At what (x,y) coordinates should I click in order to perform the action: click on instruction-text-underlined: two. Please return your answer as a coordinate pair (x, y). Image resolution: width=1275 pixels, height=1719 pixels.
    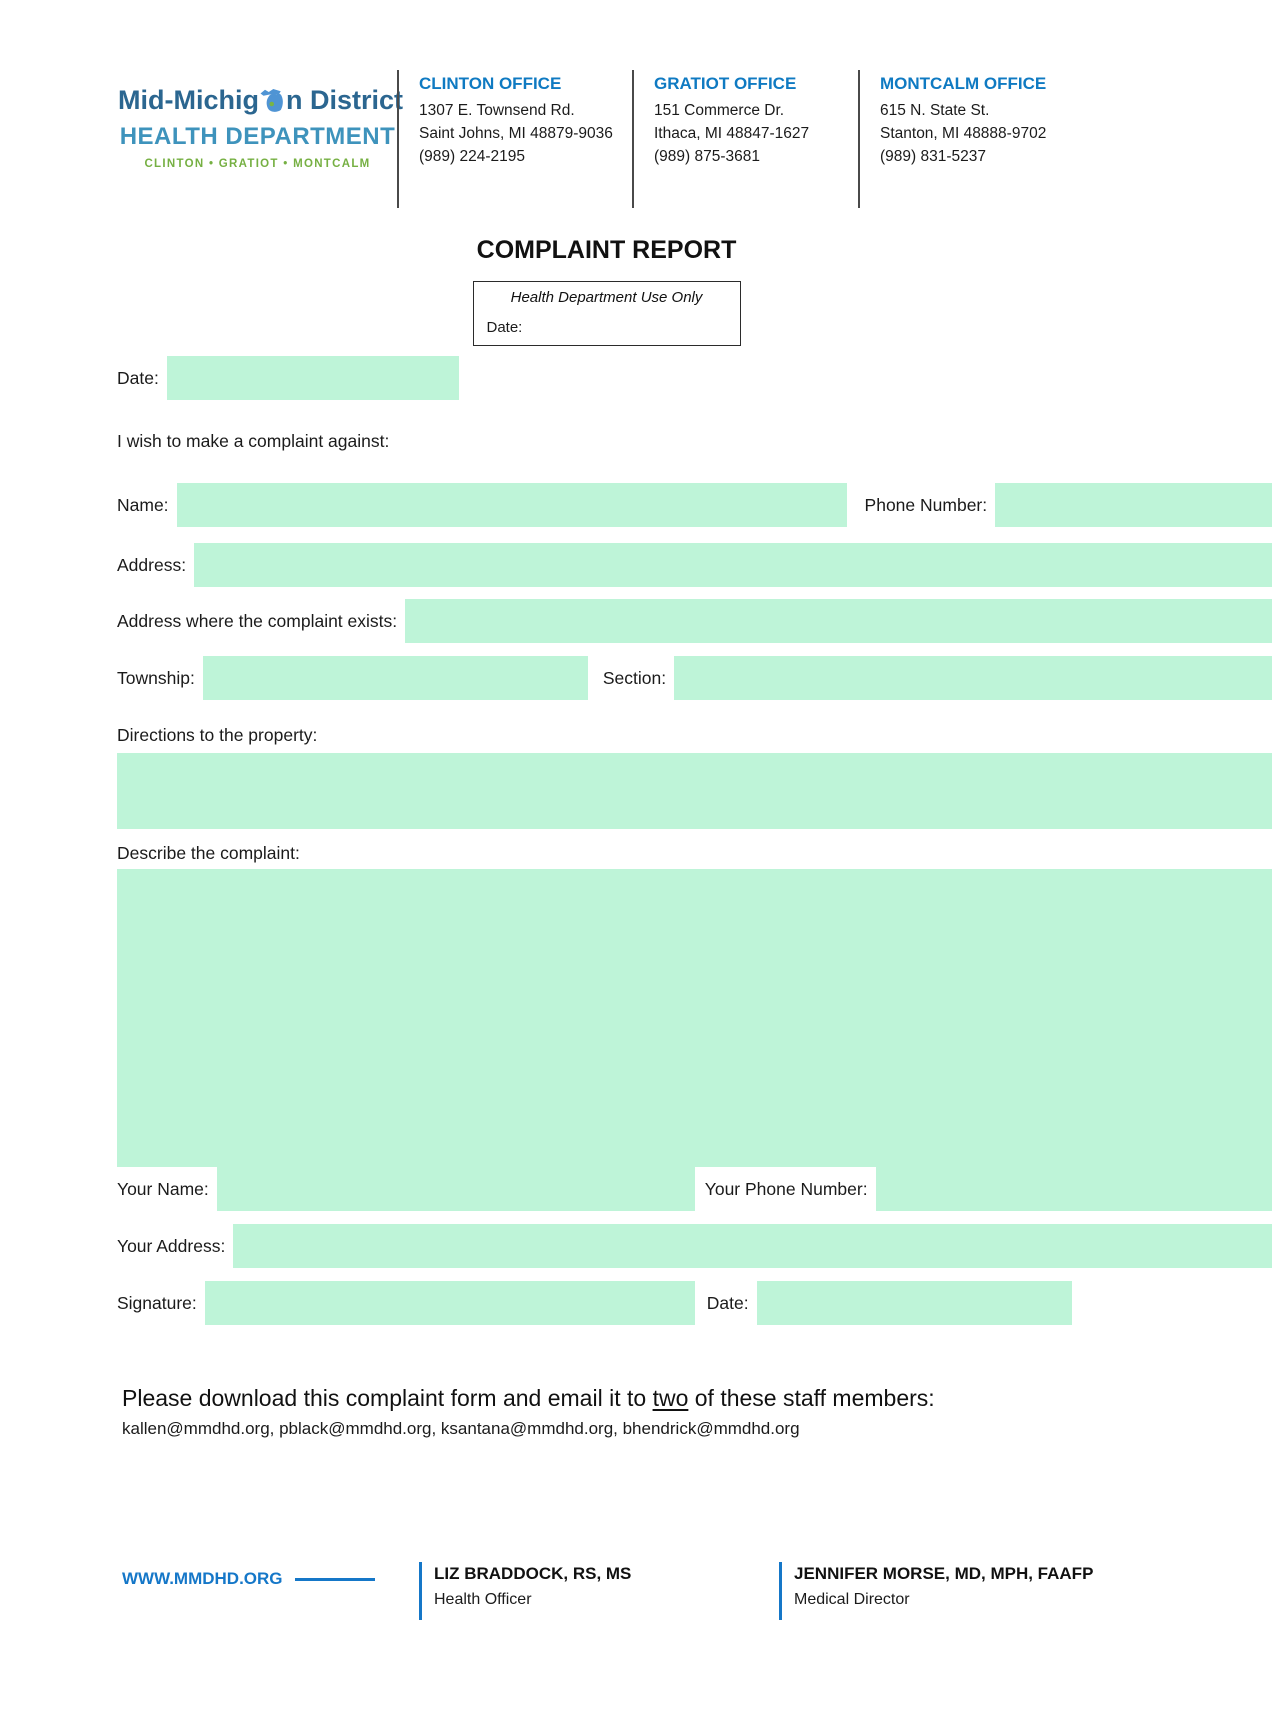
    Looking at the image, I should click on (670, 1398).